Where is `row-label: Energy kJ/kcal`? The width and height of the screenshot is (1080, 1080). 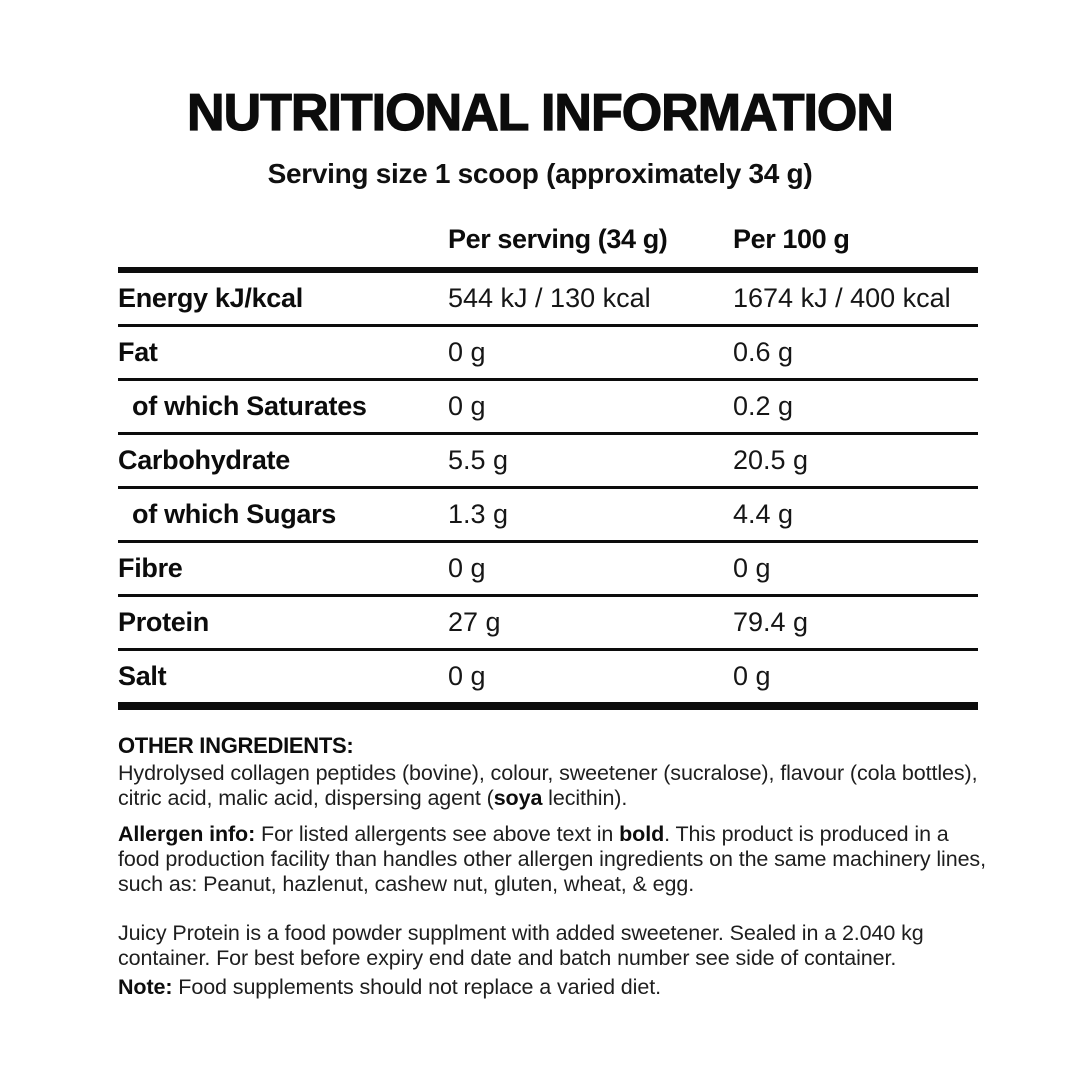
row-label: Energy kJ/kcal is located at coordinates (210, 298).